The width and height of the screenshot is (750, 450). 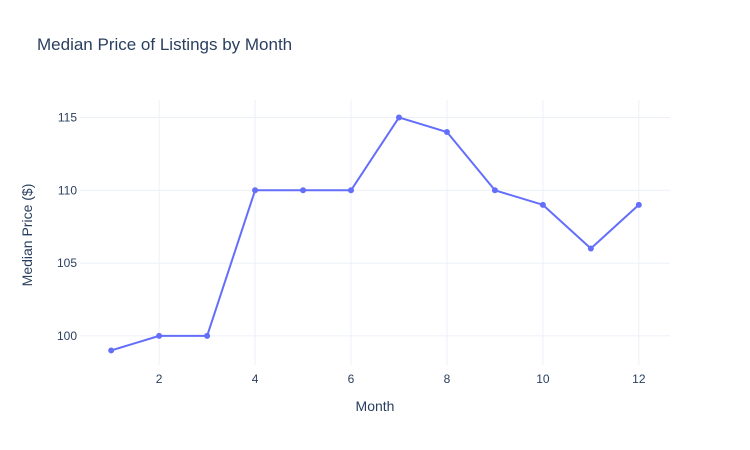 I want to click on x-tick-label: 4, so click(x=255, y=379).